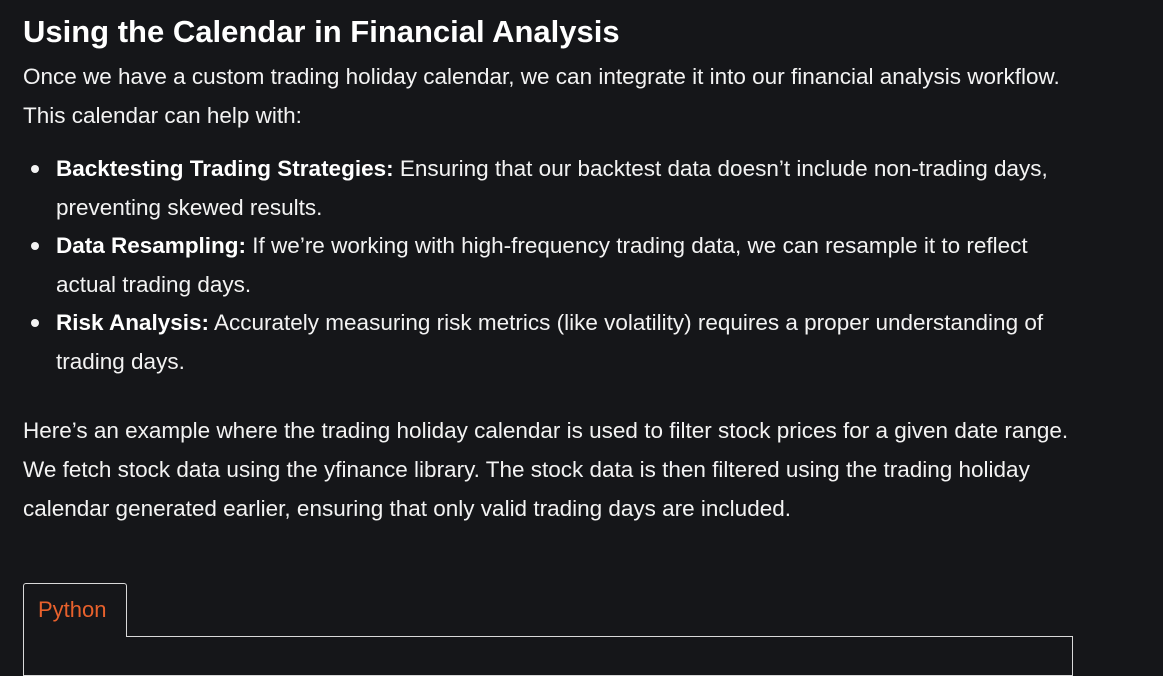  What do you see at coordinates (72, 609) in the screenshot?
I see `tab-label: Python` at bounding box center [72, 609].